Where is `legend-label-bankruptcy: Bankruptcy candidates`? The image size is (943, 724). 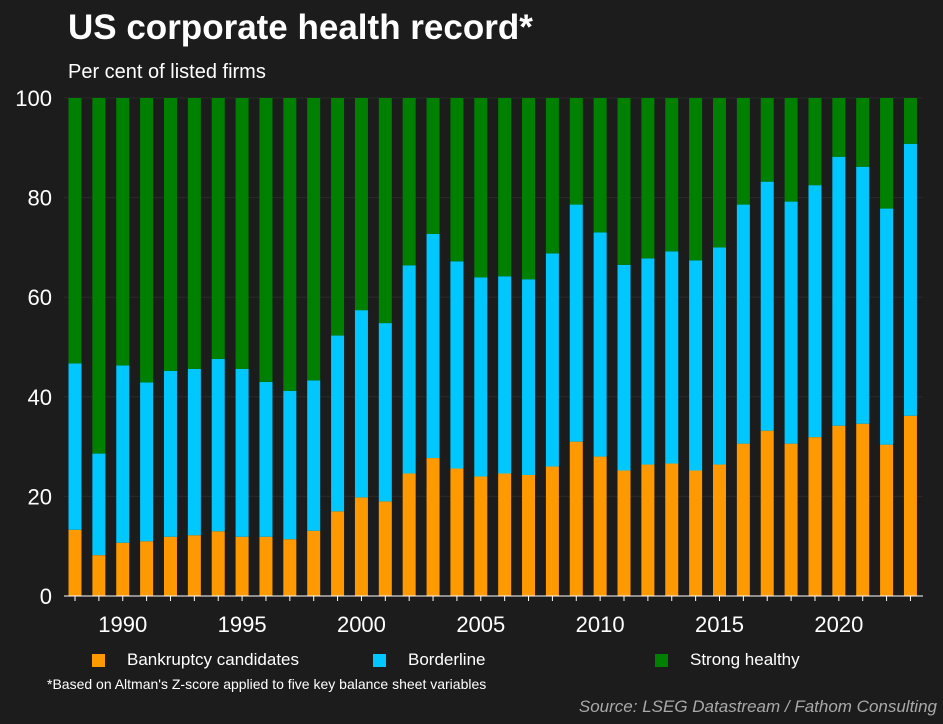 legend-label-bankruptcy: Bankruptcy candidates is located at coordinates (213, 659).